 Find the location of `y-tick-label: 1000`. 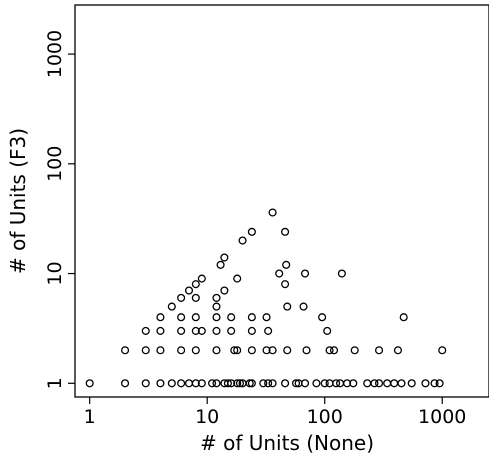

y-tick-label: 1000 is located at coordinates (55, 54).